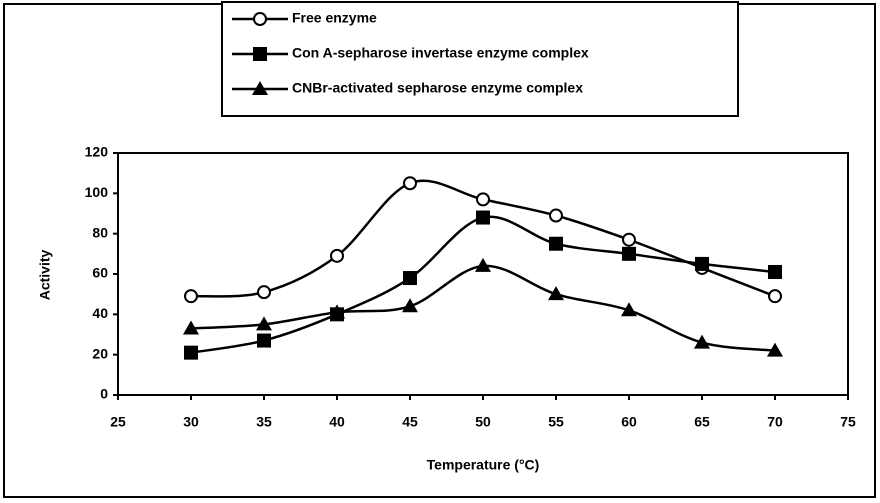 The height and width of the screenshot is (503, 880). Describe the element at coordinates (848, 422) in the screenshot. I see `x-tick-label: 75` at that location.